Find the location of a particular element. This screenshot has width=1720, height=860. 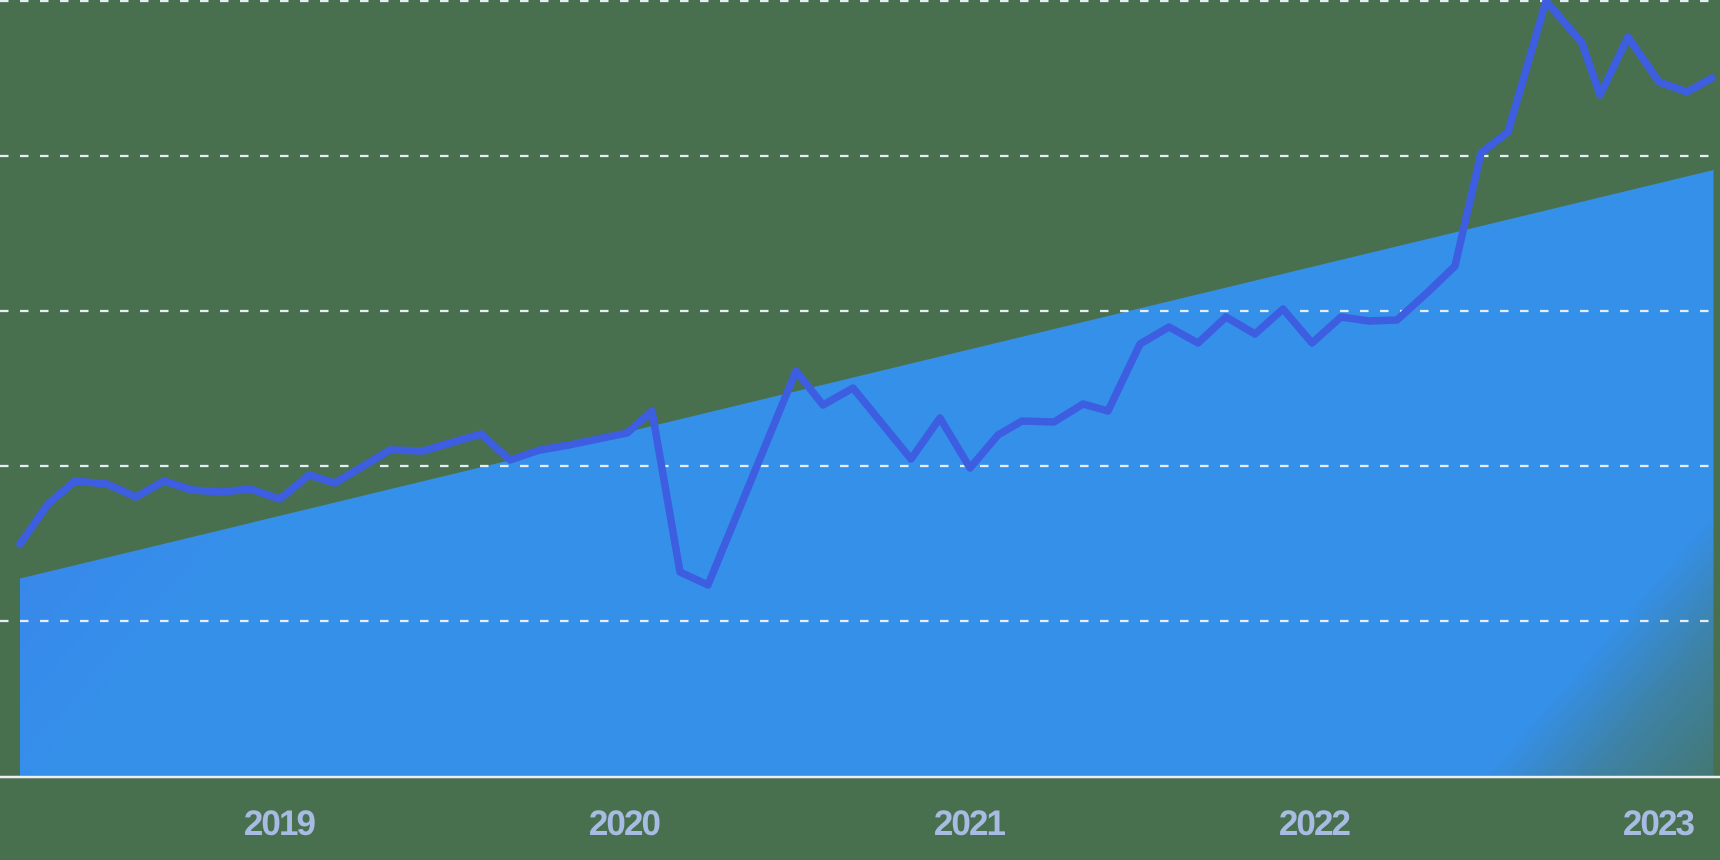

svg-text: 2023 is located at coordinates (1659, 823).